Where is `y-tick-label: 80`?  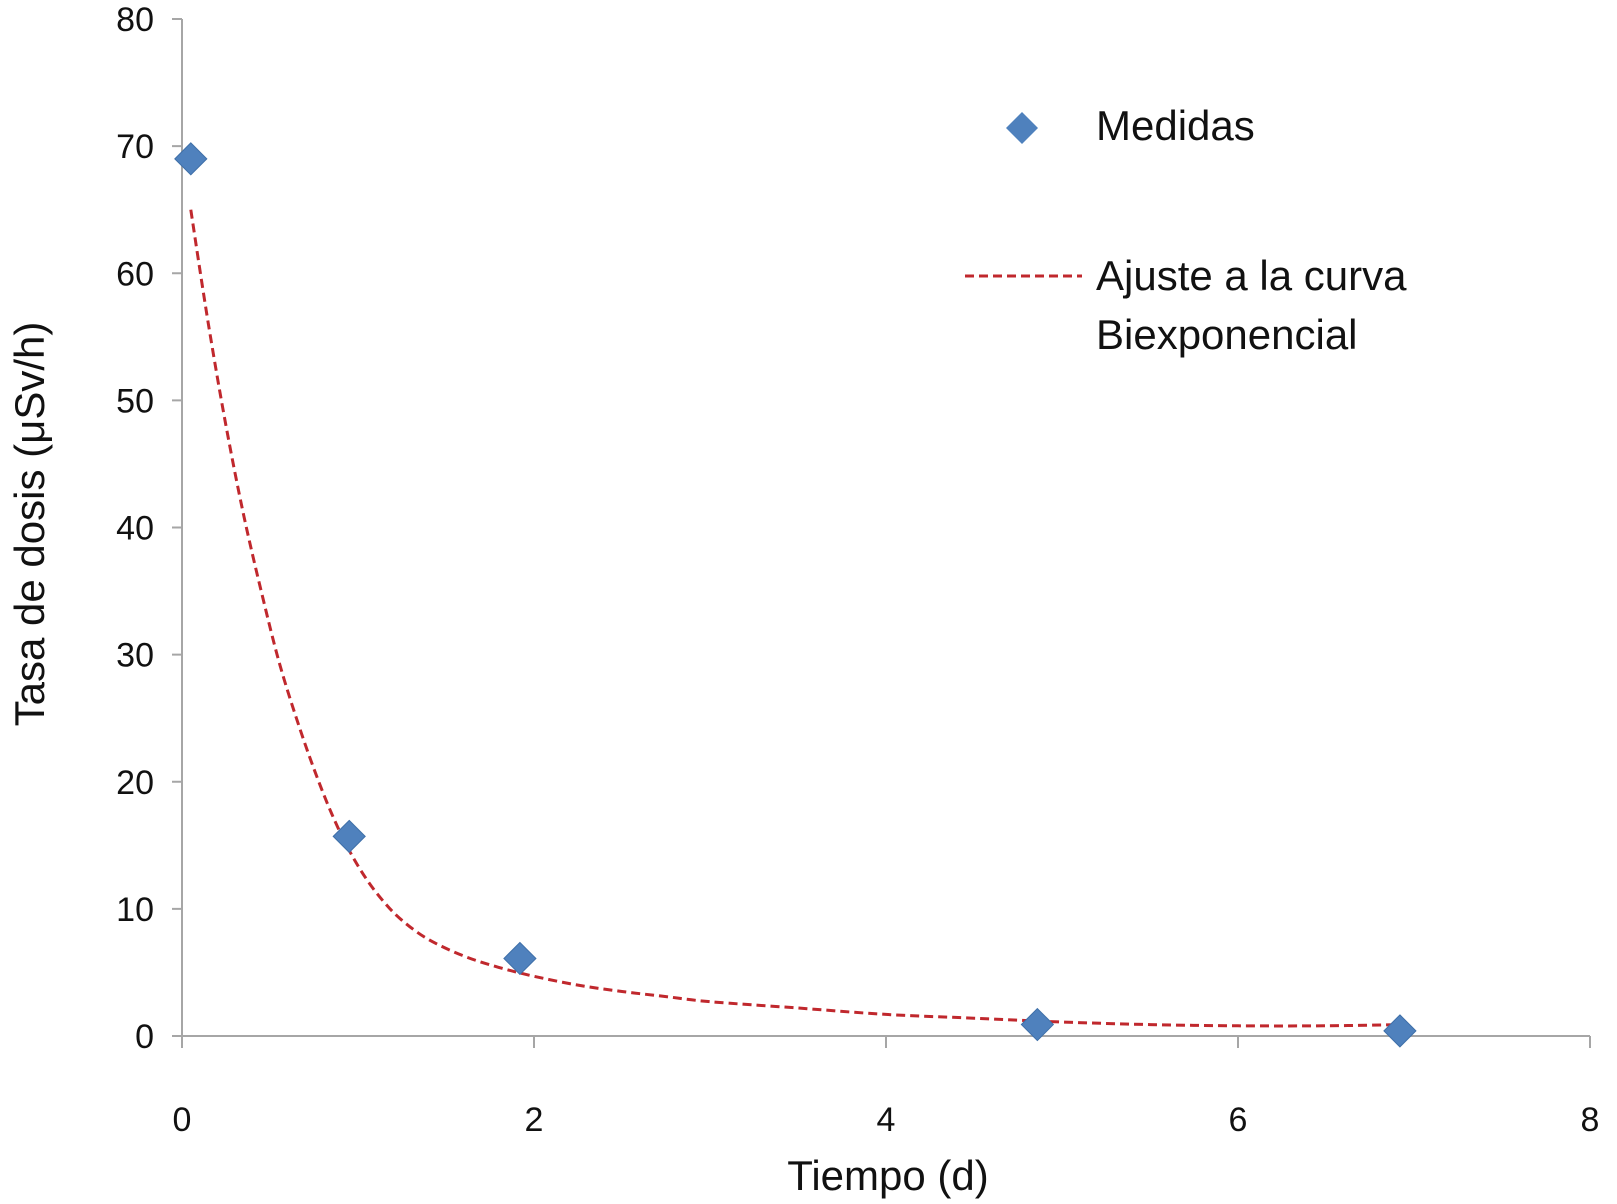 y-tick-label: 80 is located at coordinates (135, 20).